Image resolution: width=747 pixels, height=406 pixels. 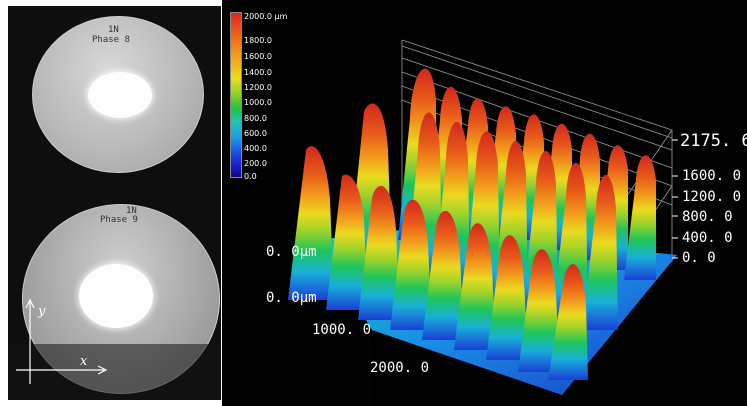 I want to click on y-axis-label: y, so click(x=42, y=311).